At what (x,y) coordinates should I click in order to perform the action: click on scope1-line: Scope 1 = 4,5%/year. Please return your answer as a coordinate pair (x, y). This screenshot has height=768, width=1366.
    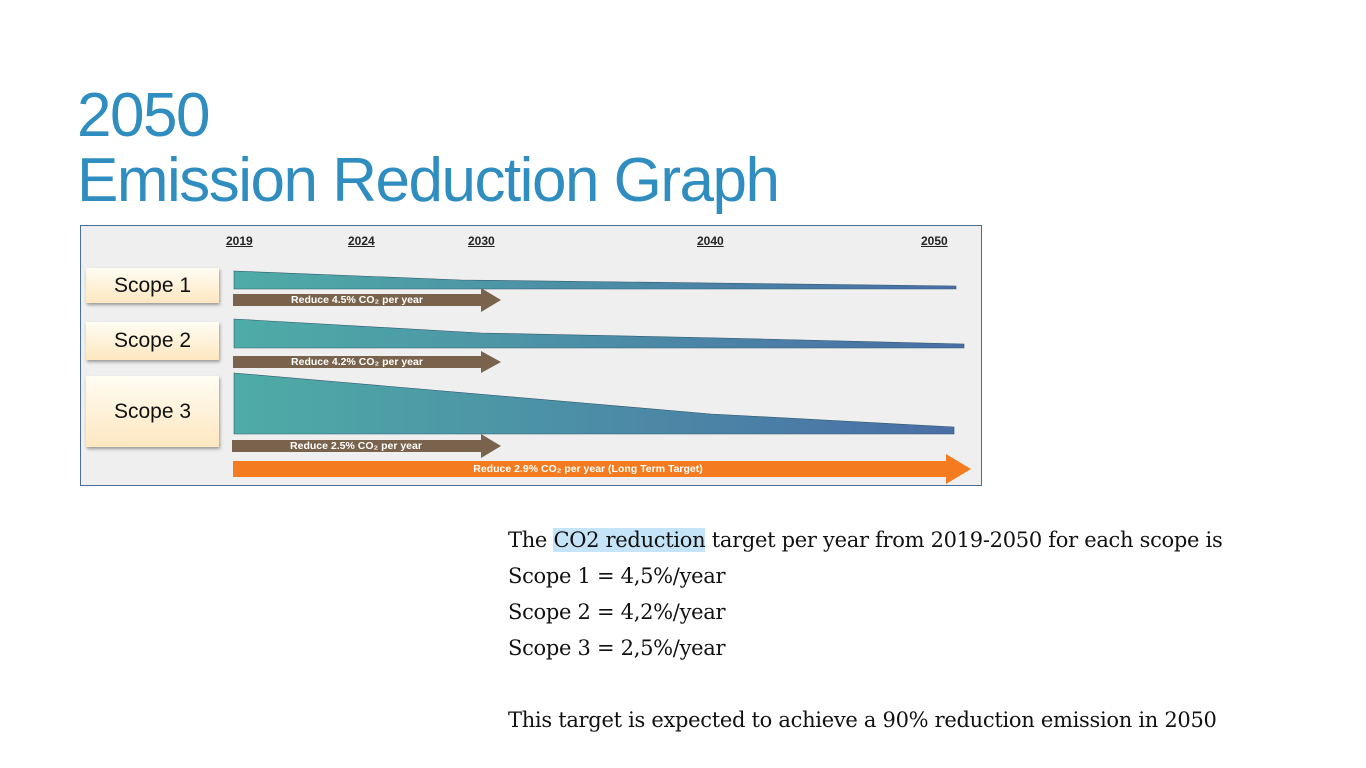
    Looking at the image, I should click on (617, 576).